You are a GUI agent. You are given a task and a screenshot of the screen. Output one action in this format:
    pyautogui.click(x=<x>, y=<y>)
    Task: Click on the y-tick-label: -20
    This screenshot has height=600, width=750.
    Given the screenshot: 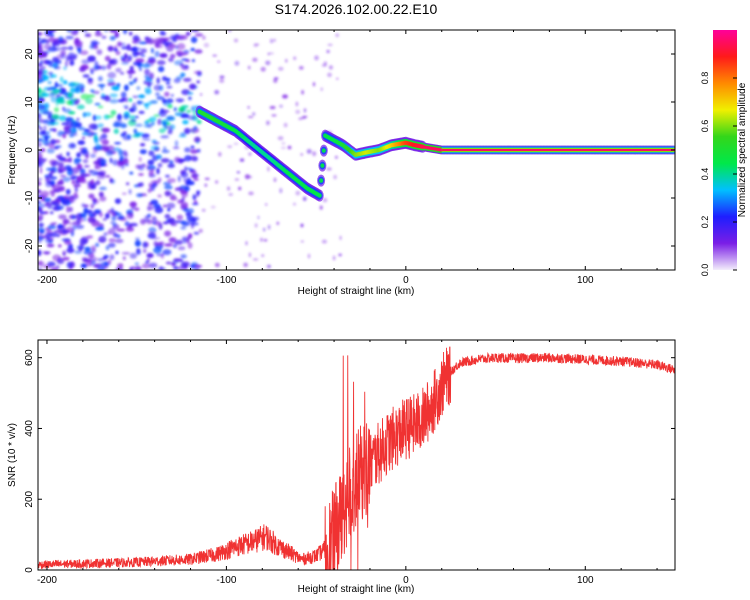 What is the action you would take?
    pyautogui.click(x=29, y=245)
    